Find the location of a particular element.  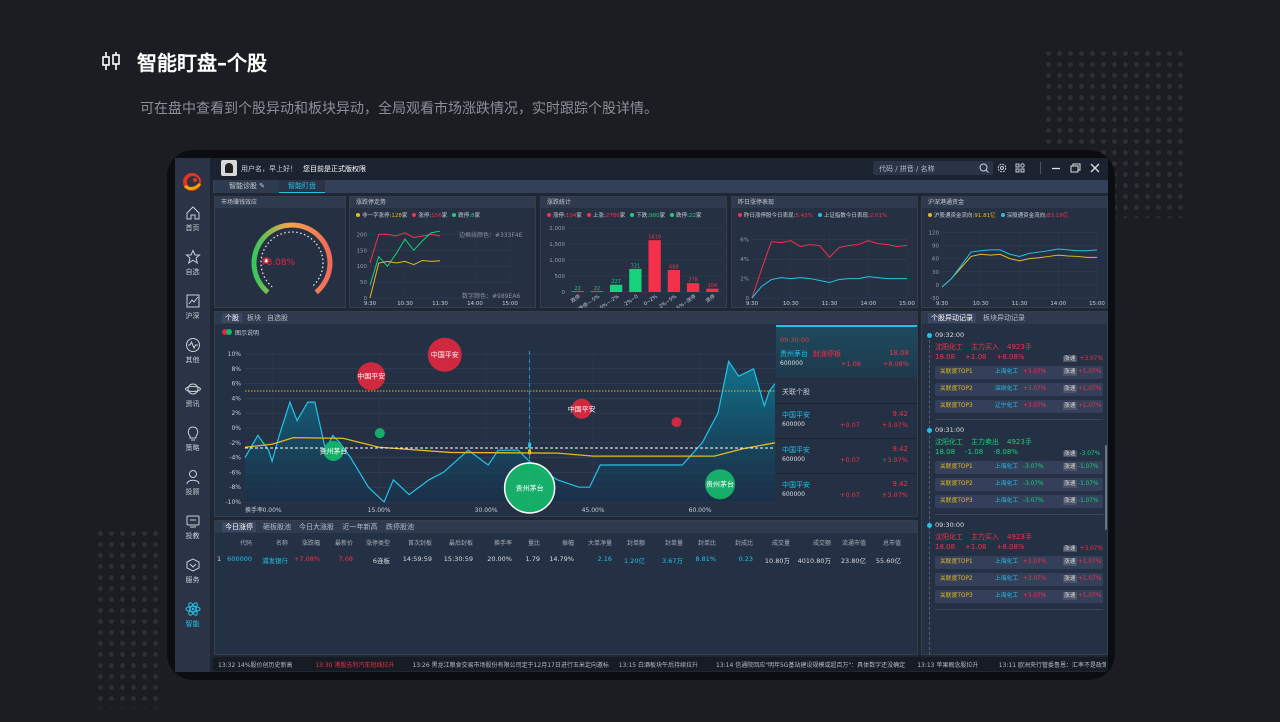

column-header: 涨停类型 is located at coordinates (377, 543).